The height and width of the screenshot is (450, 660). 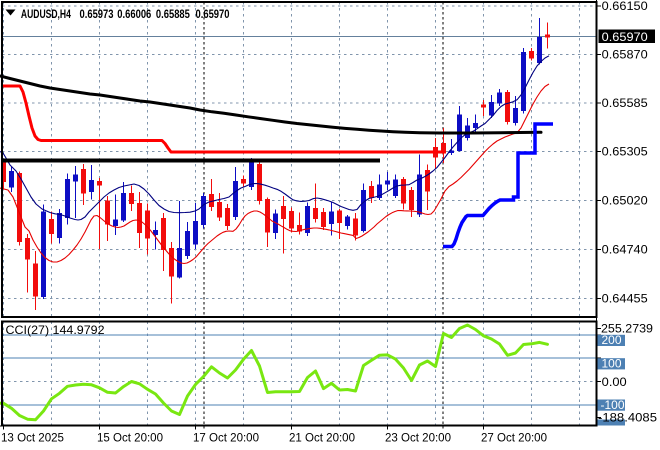 What do you see at coordinates (625, 103) in the screenshot?
I see `svg-text: 0.65585` at bounding box center [625, 103].